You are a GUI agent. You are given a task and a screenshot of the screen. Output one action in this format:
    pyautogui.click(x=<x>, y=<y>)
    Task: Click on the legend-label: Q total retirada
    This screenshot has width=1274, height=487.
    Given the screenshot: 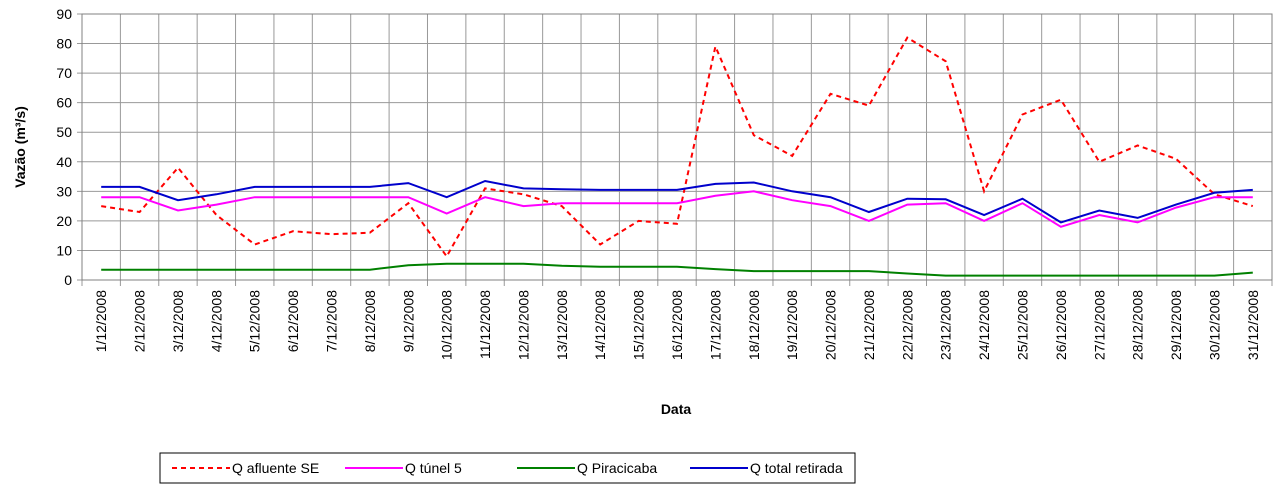 What is the action you would take?
    pyautogui.click(x=796, y=468)
    